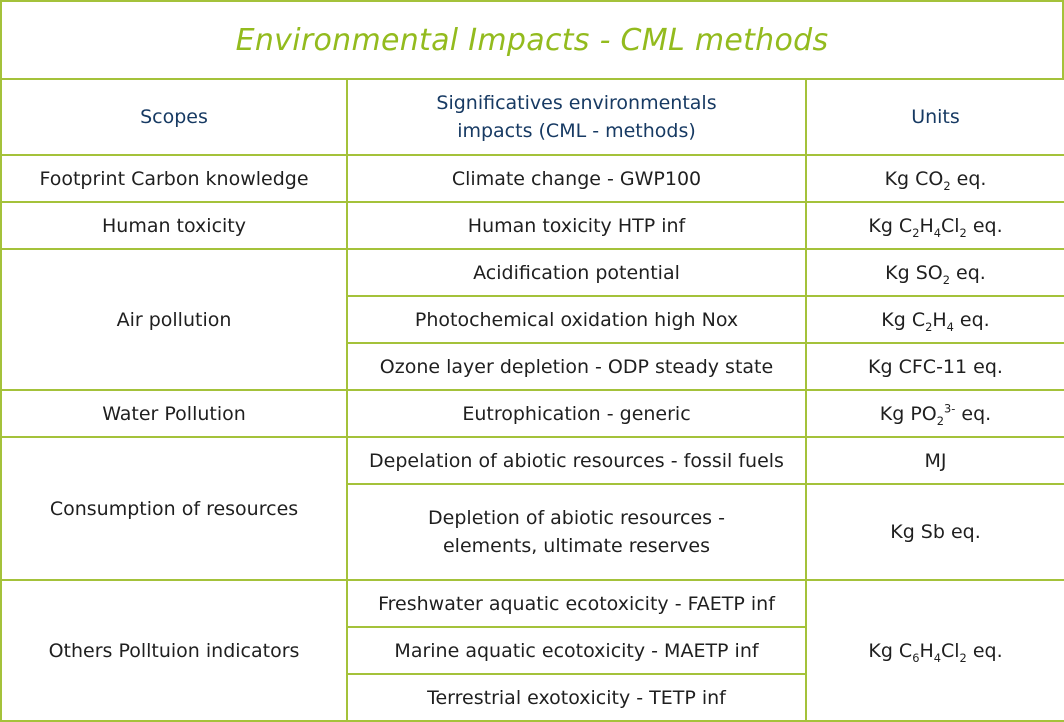 The image size is (1064, 722). I want to click on unit-cell: MJ, so click(934, 460).